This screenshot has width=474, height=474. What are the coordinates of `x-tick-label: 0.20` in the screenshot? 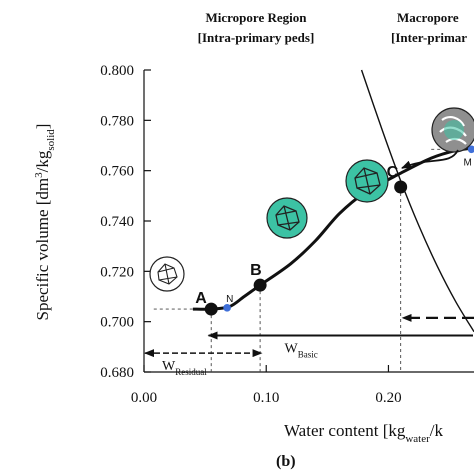 It's located at (388, 398).